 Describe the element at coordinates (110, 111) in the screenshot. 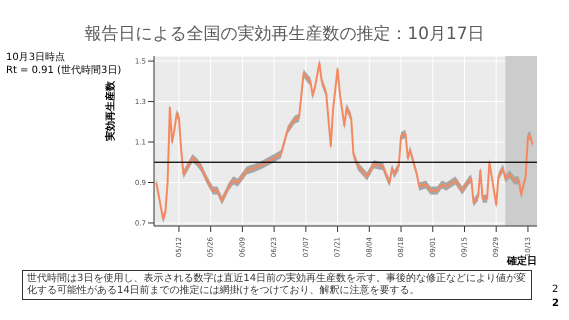

I see `y-axis-title: 実効再生産数` at that location.